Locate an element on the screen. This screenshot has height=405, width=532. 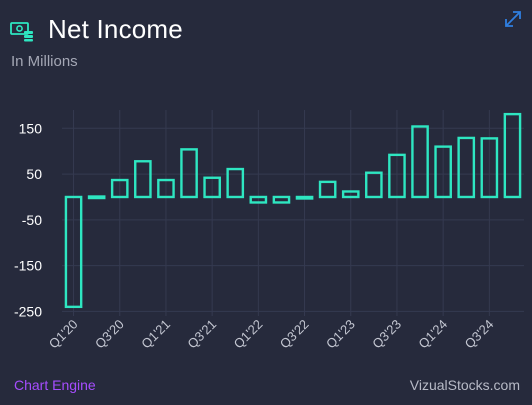
x-tick-label: Q3'23 is located at coordinates (386, 334).